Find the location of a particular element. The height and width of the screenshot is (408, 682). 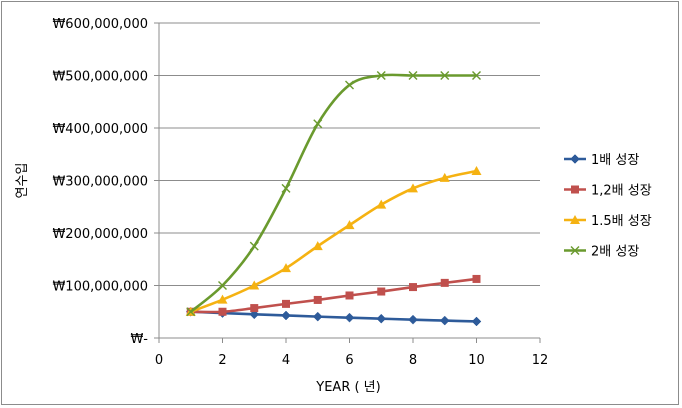

x-tick-label: 2 is located at coordinates (222, 360).